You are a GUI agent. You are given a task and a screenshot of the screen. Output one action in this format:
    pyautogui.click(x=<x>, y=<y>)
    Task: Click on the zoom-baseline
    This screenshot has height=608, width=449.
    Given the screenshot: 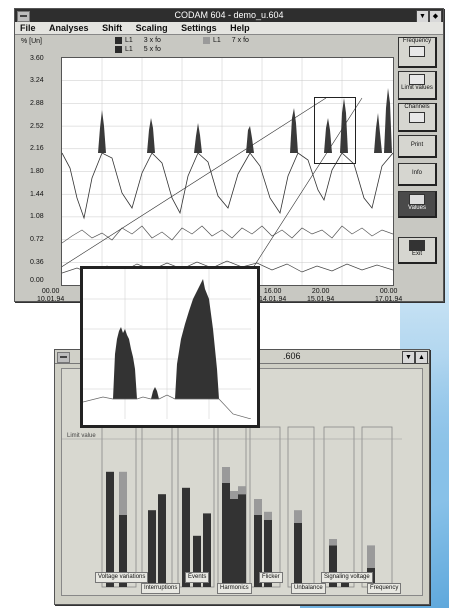 What is the action you would take?
    pyautogui.click(x=167, y=407)
    